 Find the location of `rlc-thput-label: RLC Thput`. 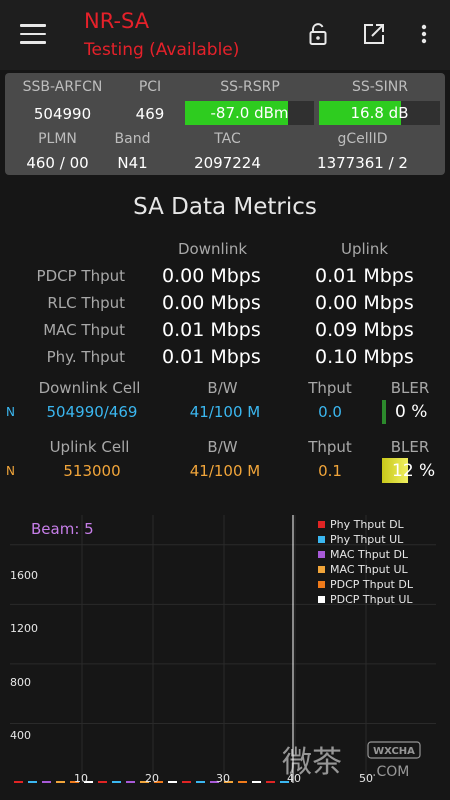

rlc-thput-label: RLC Thput is located at coordinates (86, 303).